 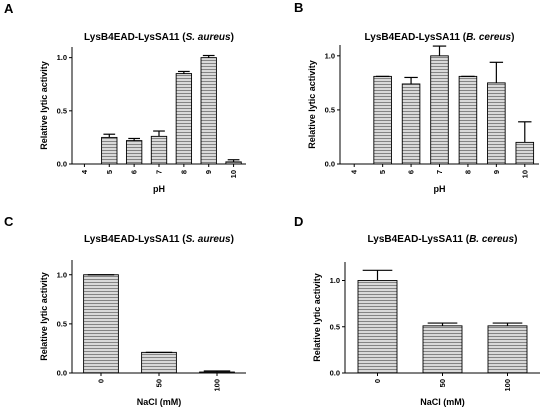 What do you see at coordinates (298, 7) in the screenshot?
I see `panel-letter: B` at bounding box center [298, 7].